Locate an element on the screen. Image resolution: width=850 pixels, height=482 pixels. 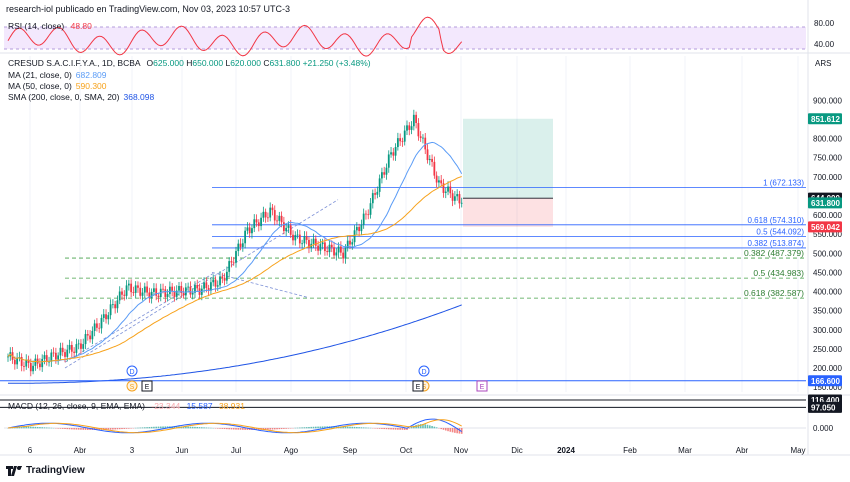
time-axis-label: Feb is located at coordinates (630, 450).